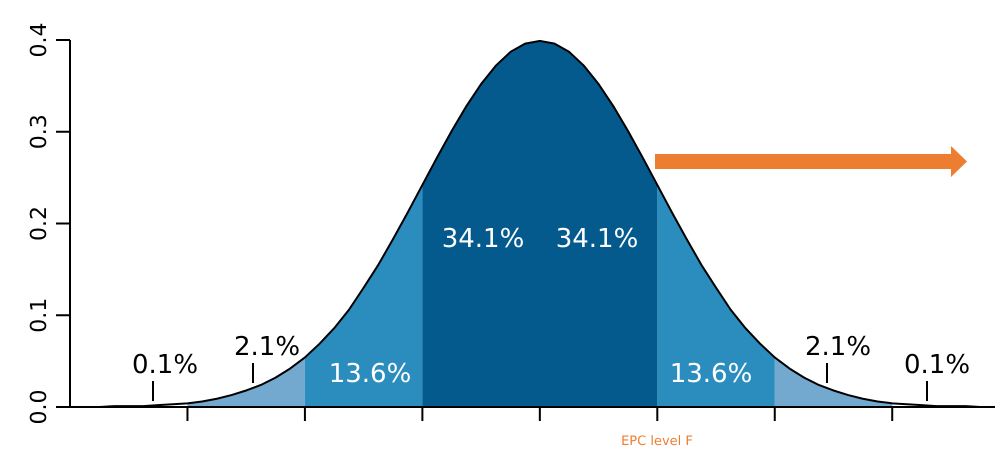  I want to click on y-tick-label: 0.0, so click(39, 407).